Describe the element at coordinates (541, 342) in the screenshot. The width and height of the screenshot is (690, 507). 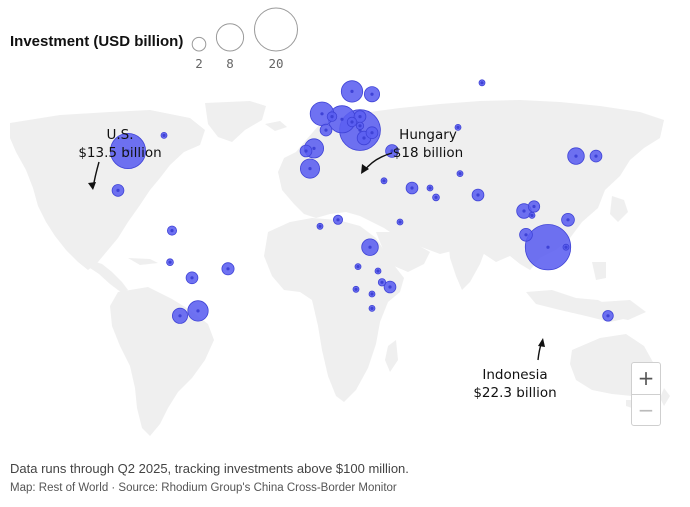
I see `indonesia-arrowhead` at that location.